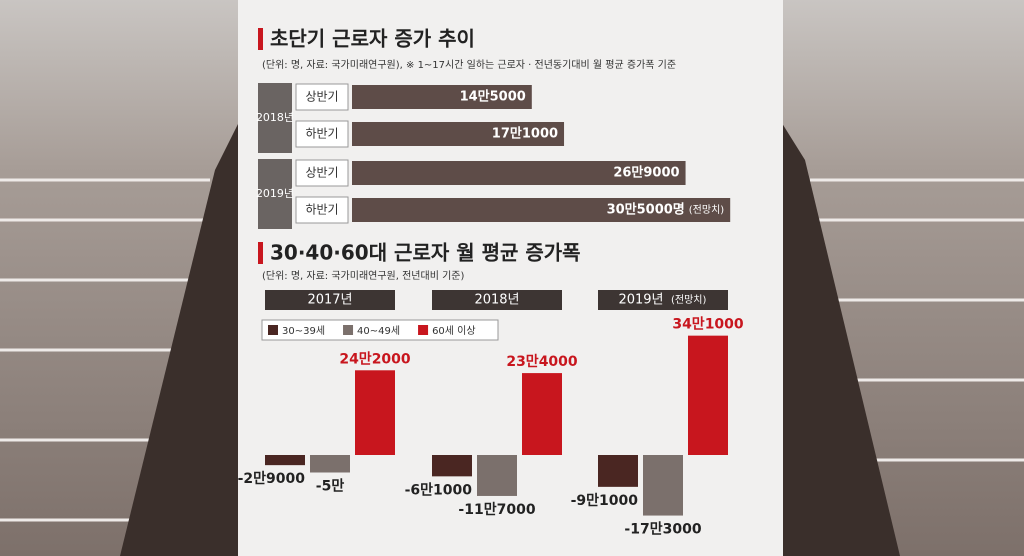  I want to click on group-label: 2018년, so click(275, 117).